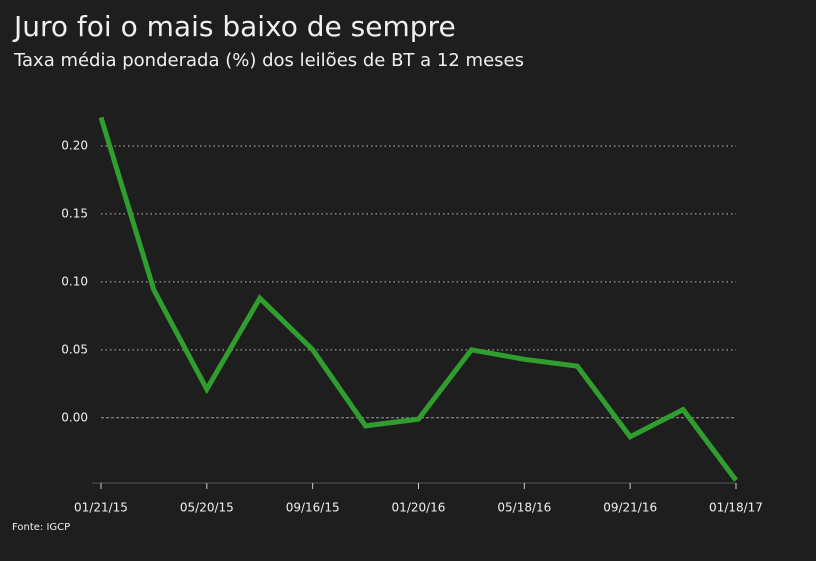 The height and width of the screenshot is (561, 816). Describe the element at coordinates (234, 26) in the screenshot. I see `chart-title: Juro foi o mais baixo de sempre` at that location.